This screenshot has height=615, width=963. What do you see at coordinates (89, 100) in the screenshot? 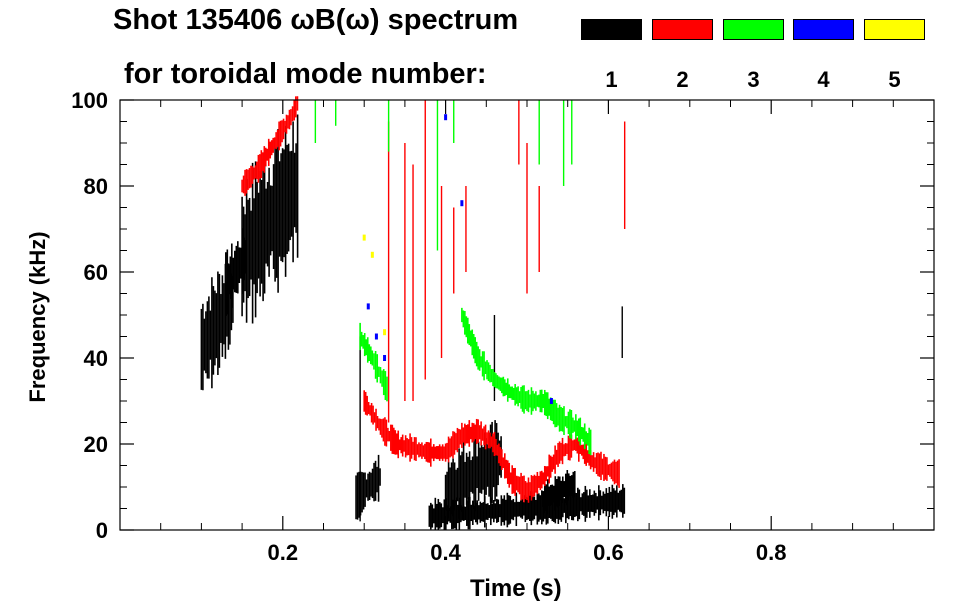
I see `y-tick-label: 100` at bounding box center [89, 100].